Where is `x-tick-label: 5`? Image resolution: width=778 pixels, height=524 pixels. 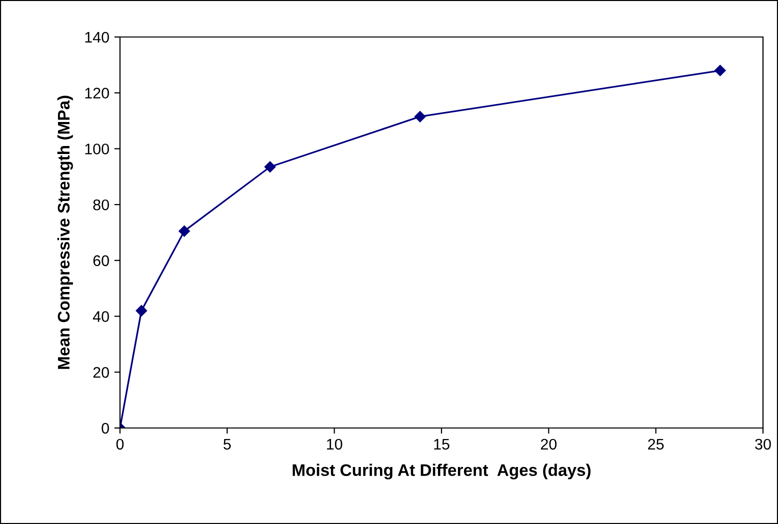 x-tick-label: 5 is located at coordinates (227, 444).